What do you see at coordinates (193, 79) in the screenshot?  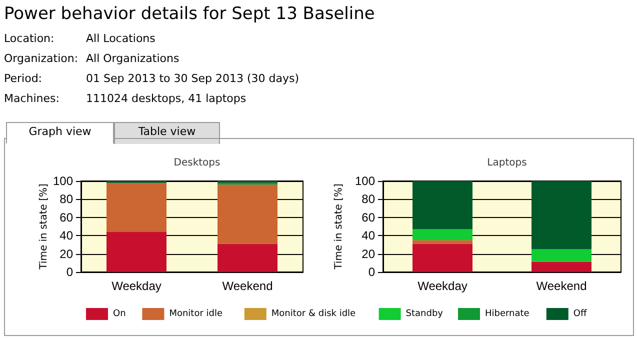 I see `text: 01 Sep 2013 to 30 Sep 2013 (30 days)` at bounding box center [193, 79].